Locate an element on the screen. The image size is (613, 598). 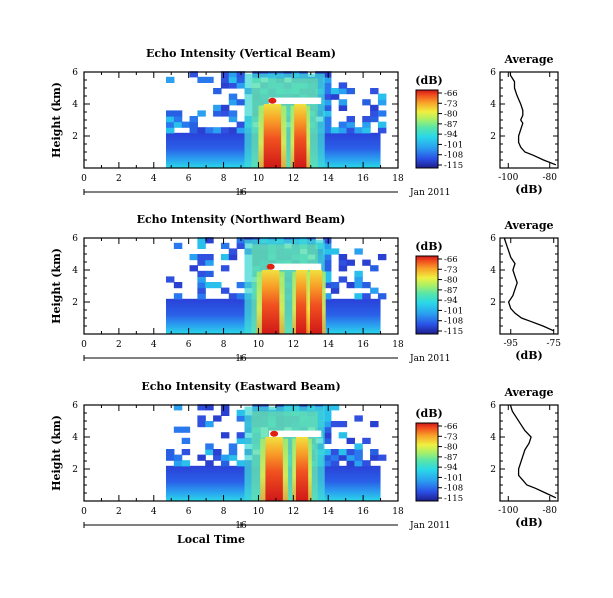
heatmap-field is located at coordinates (276, 119).